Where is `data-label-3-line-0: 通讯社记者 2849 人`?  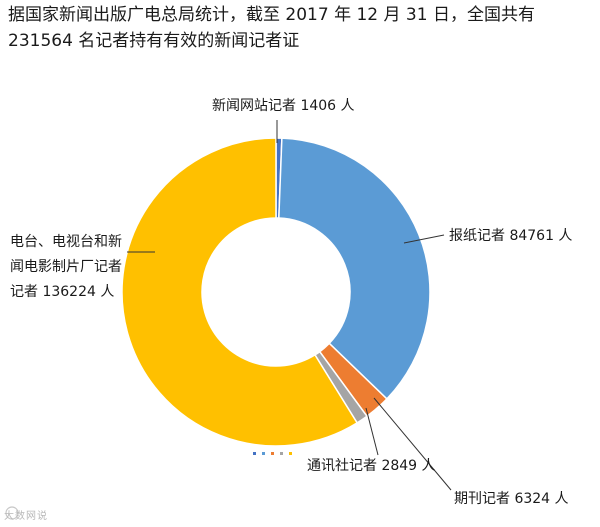
data-label-3-line-0: 通讯社记者 2849 人 is located at coordinates (371, 466).